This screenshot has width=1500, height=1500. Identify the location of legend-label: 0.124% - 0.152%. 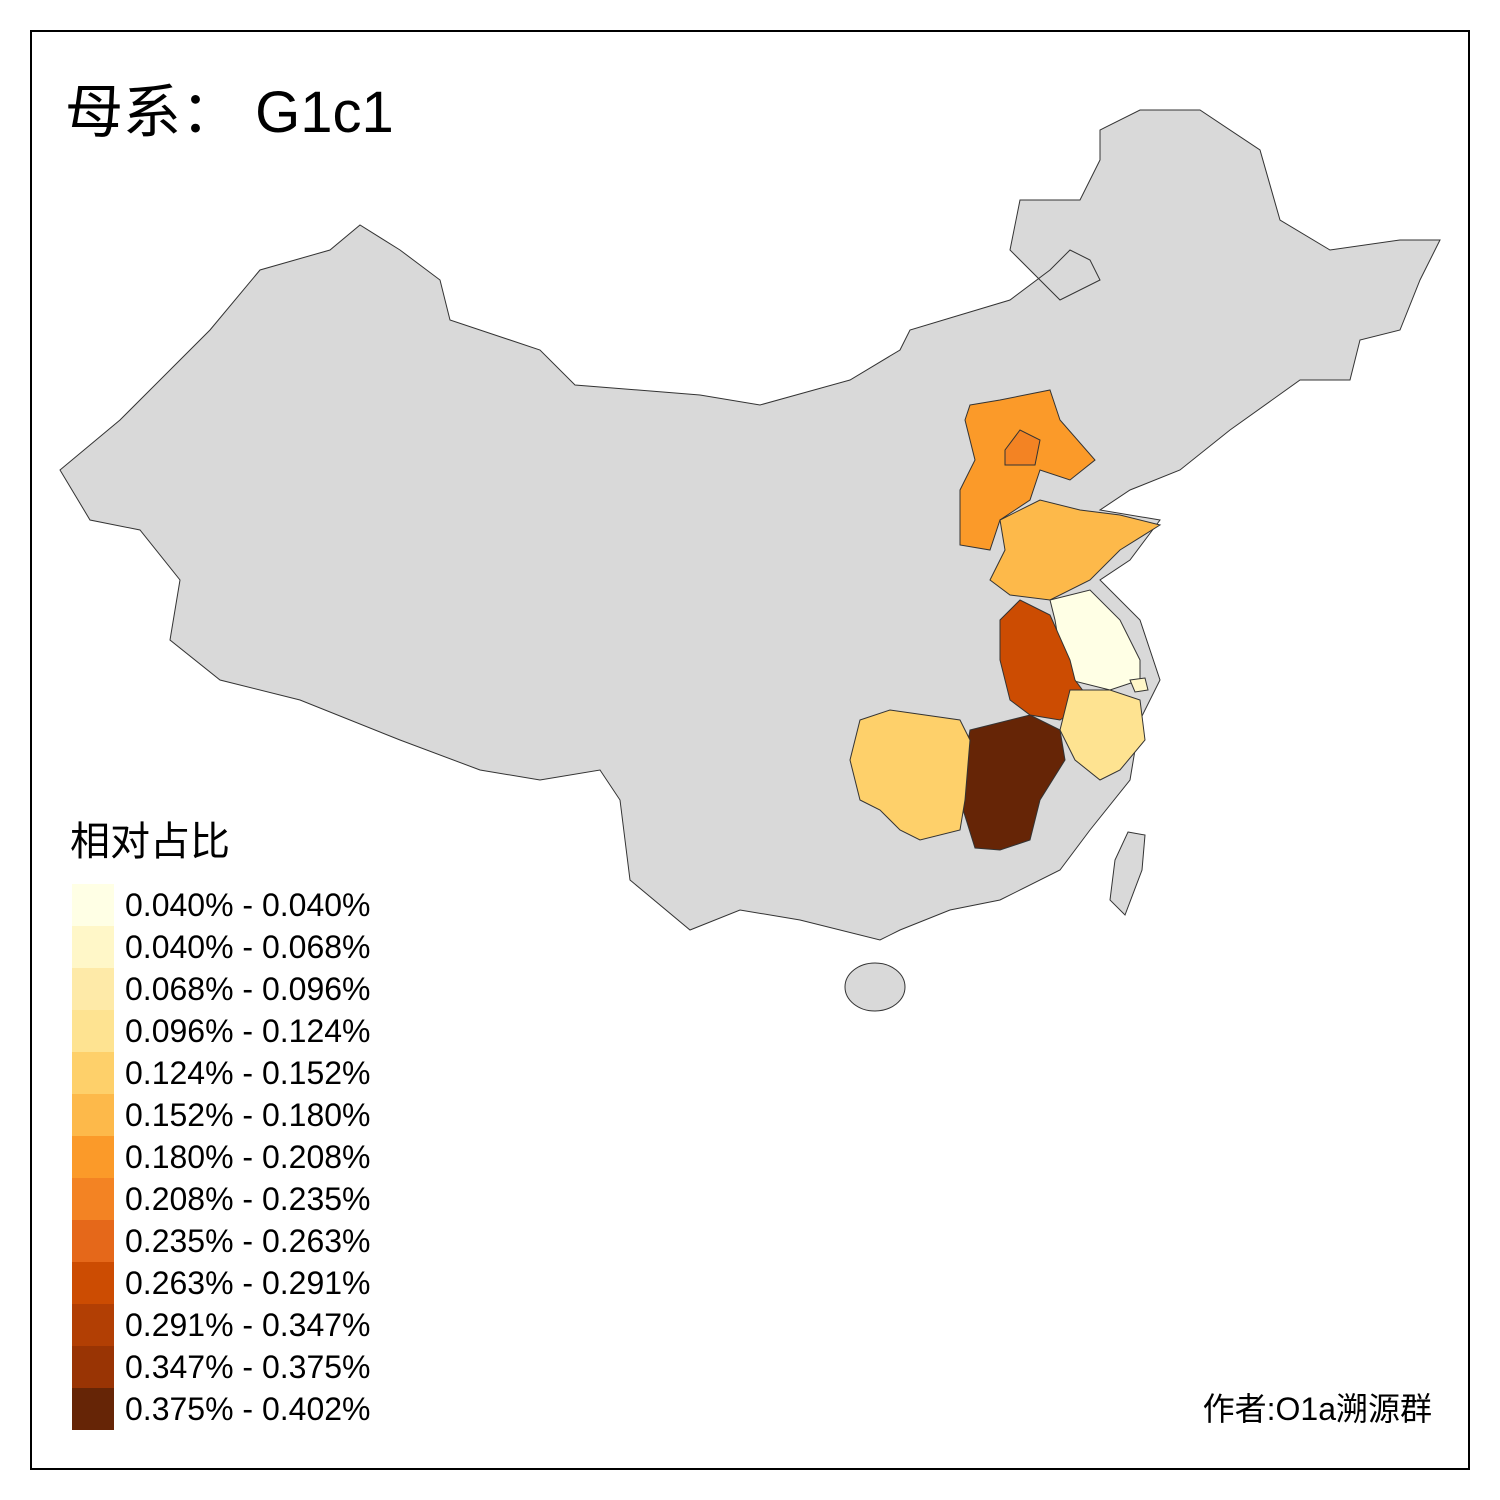
(248, 1073).